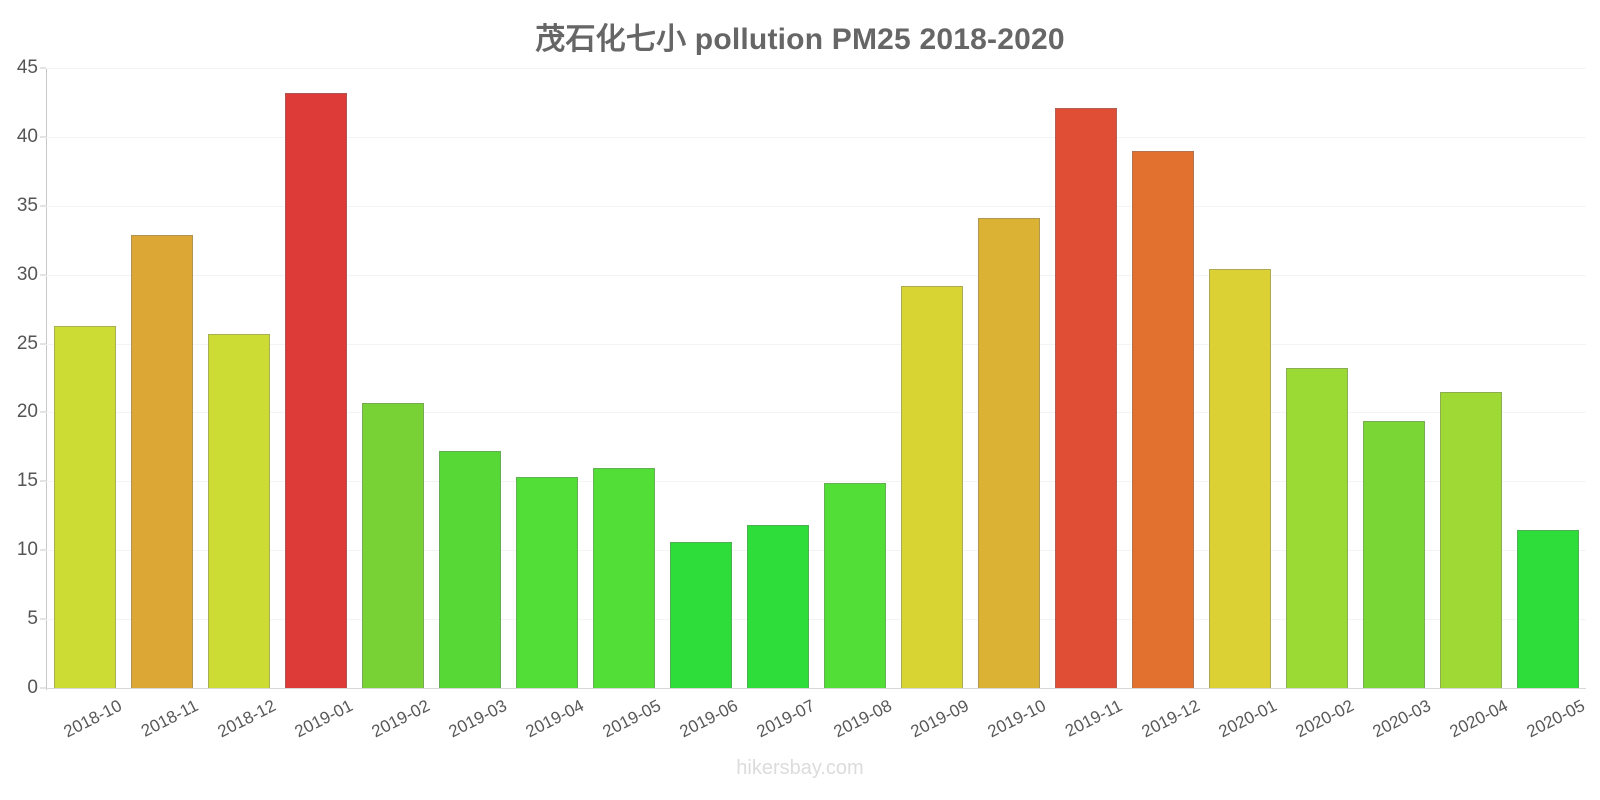 Image resolution: width=1600 pixels, height=800 pixels. What do you see at coordinates (46, 379) in the screenshot?
I see `y-axis-line` at bounding box center [46, 379].